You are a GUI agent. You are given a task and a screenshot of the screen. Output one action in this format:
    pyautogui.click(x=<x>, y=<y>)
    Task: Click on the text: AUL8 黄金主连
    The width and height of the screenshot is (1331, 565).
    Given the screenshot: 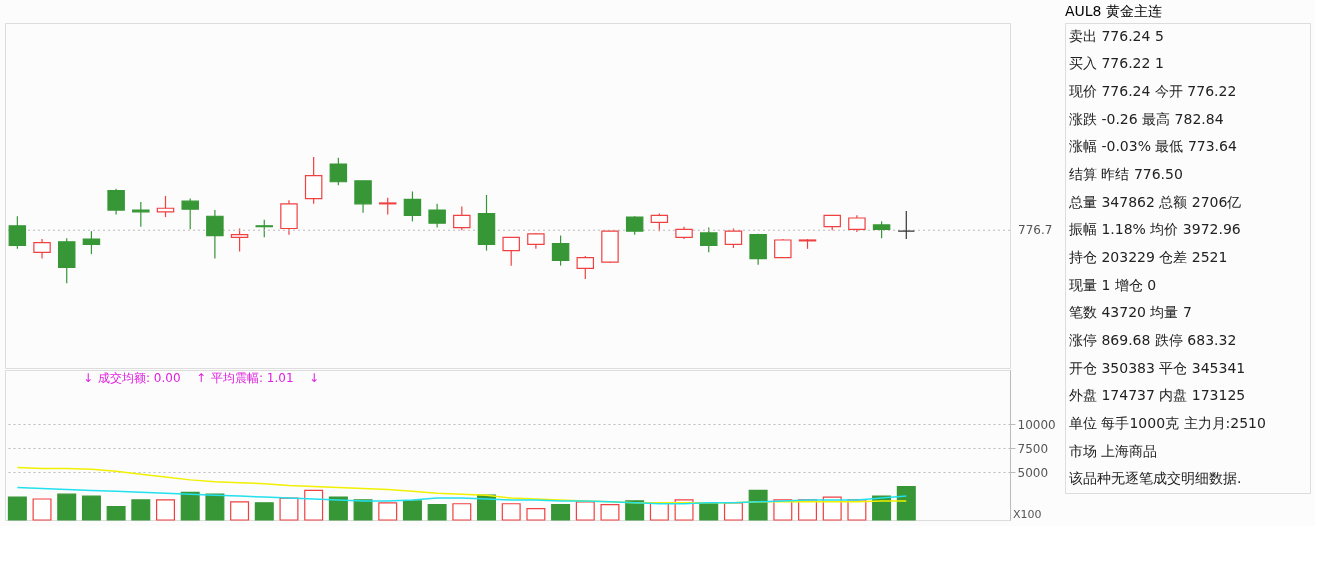 What is the action you would take?
    pyautogui.click(x=1113, y=11)
    